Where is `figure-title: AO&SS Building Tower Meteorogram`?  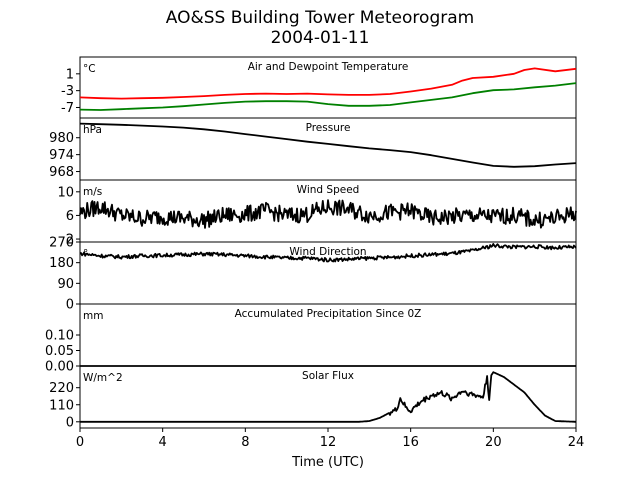 figure-title: AO&SS Building Tower Meteorogram is located at coordinates (320, 18).